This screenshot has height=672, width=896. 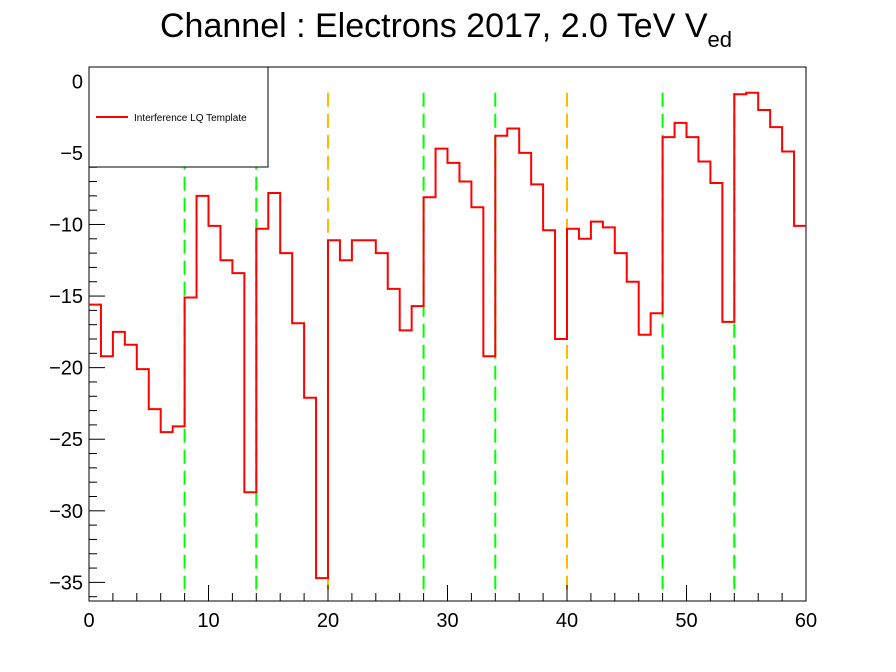 What do you see at coordinates (208, 621) in the screenshot?
I see `x-tick-label-10: 10` at bounding box center [208, 621].